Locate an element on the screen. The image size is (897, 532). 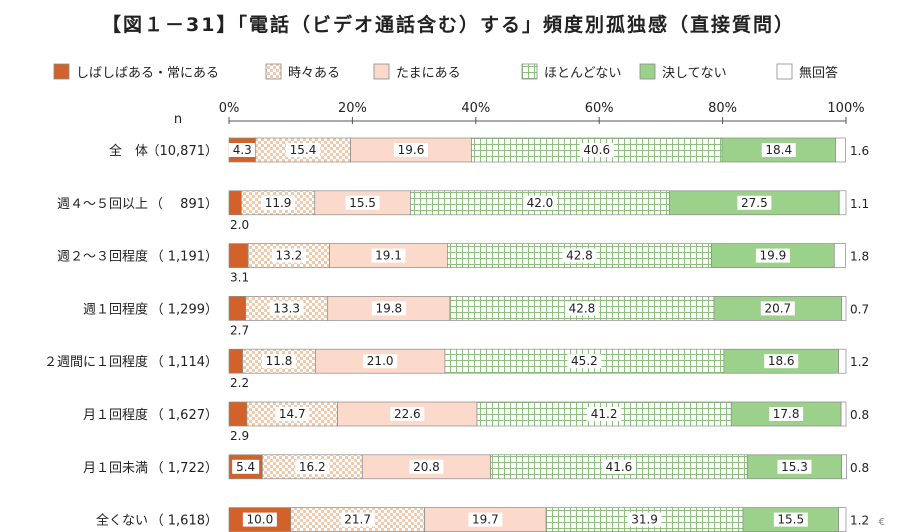
legend-label-6: 無回答 is located at coordinates (818, 73).